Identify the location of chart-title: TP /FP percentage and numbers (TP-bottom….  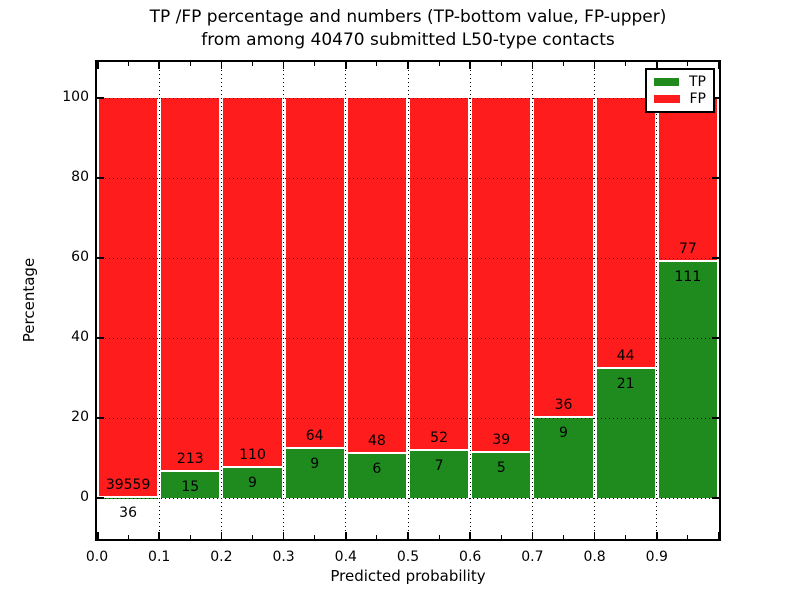
(408, 29).